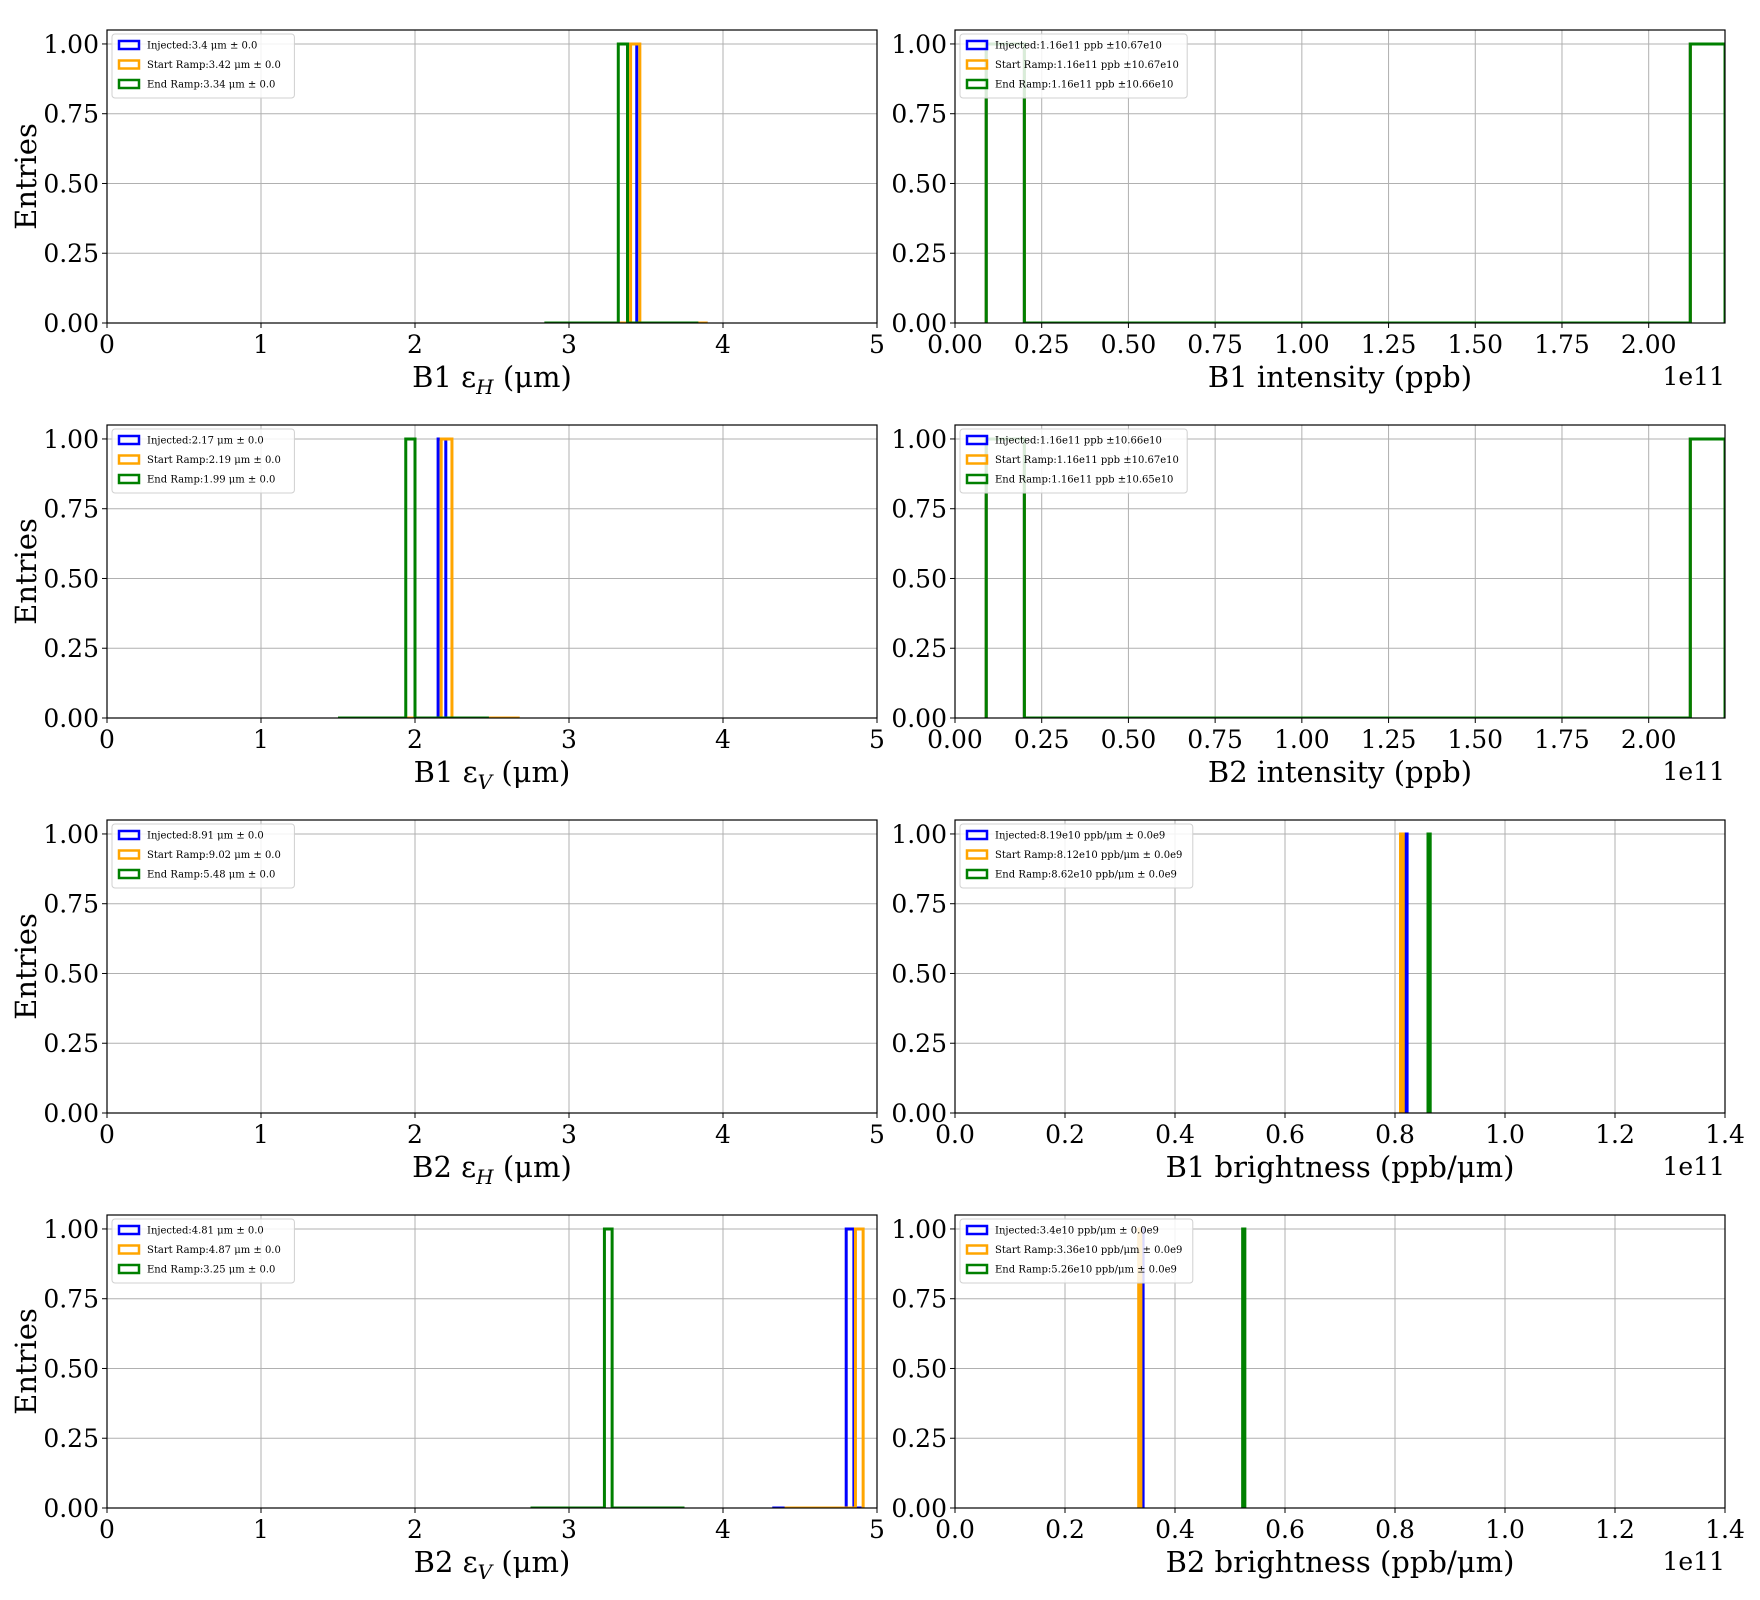  Describe the element at coordinates (211, 1270) in the screenshot. I see `legend-entry: End Ramp:3.25 μm ± 0.0` at that location.